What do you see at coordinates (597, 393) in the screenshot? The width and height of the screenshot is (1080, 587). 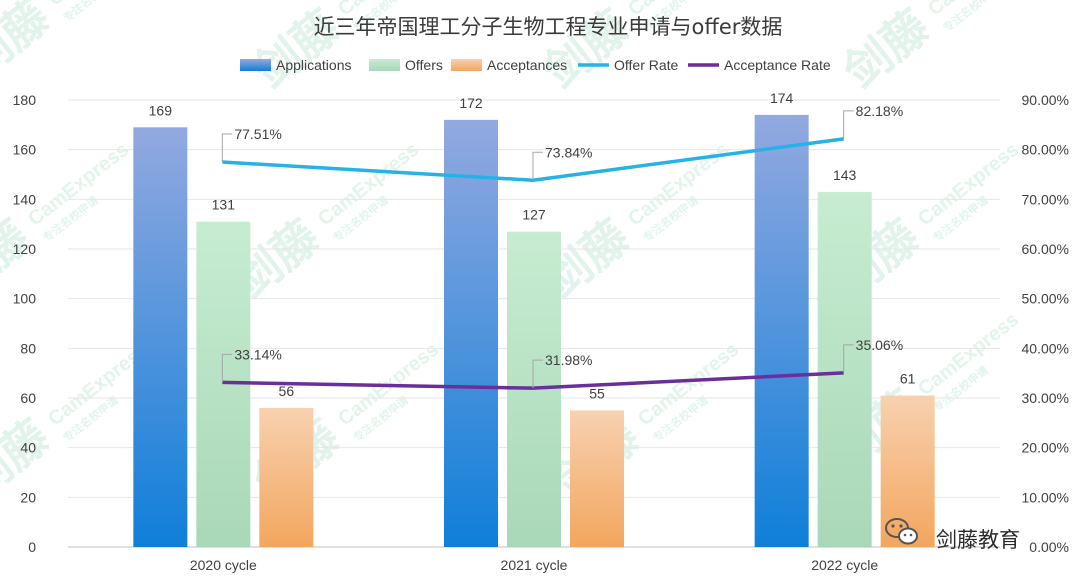 I see `bar-value-label: 55` at bounding box center [597, 393].